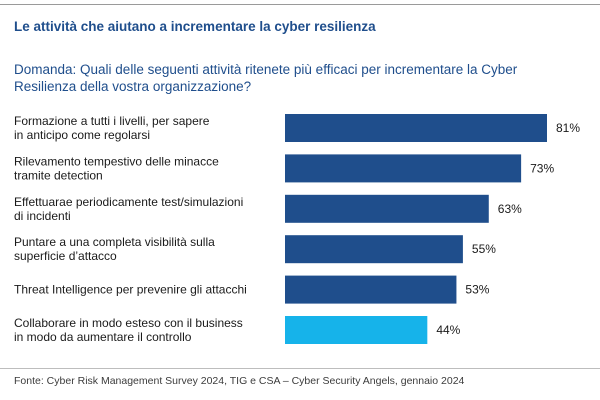 The height and width of the screenshot is (400, 600). I want to click on top-rule, so click(300, 4).